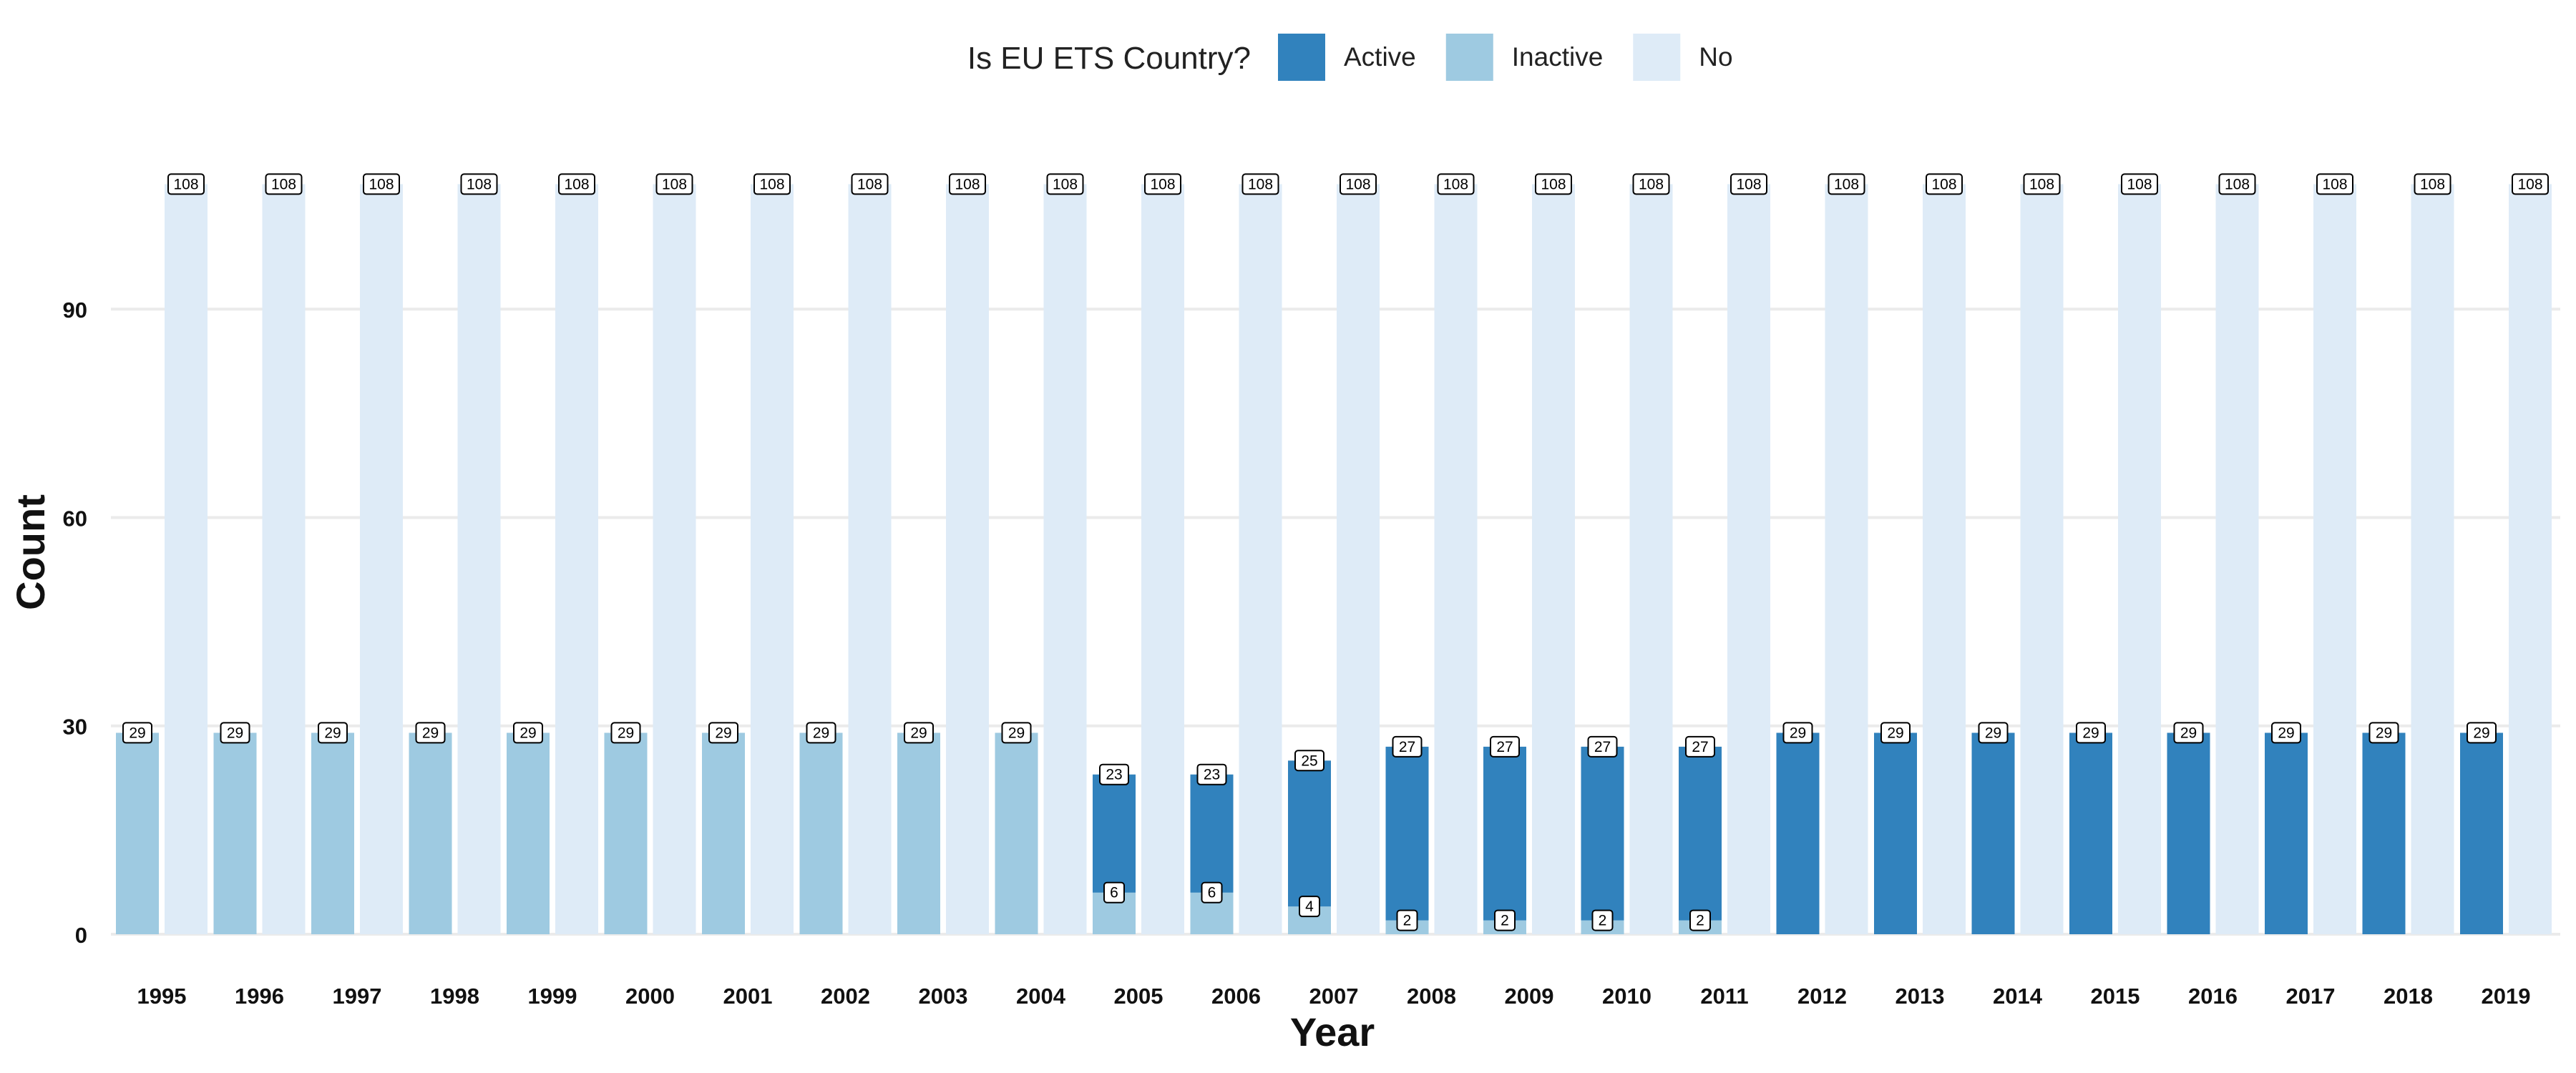 This screenshot has width=2576, height=1073. What do you see at coordinates (1724, 996) in the screenshot?
I see `x-tick-label: 2011` at bounding box center [1724, 996].